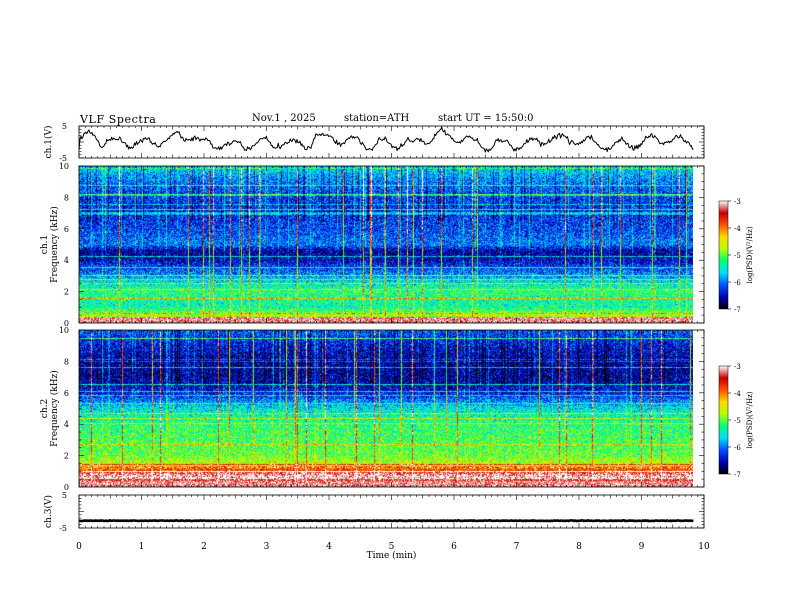 The width and height of the screenshot is (792, 612). Describe the element at coordinates (54, 244) in the screenshot. I see `ch1-spectrogram-ylabel: Frequency (kHz)` at that location.